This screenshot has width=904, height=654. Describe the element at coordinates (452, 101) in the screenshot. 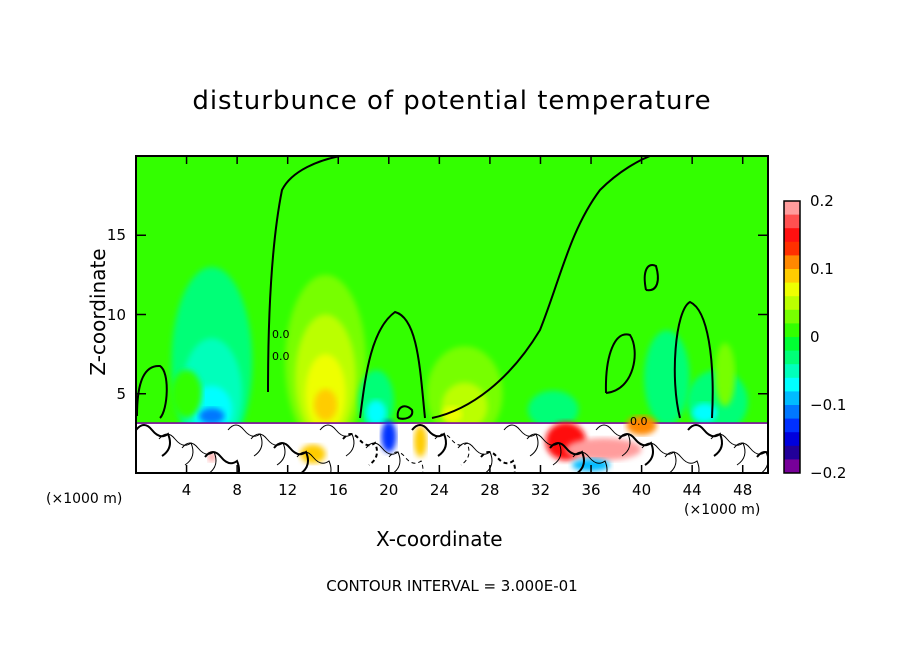

I see `chart-title: disturbunce of potential temperature` at that location.